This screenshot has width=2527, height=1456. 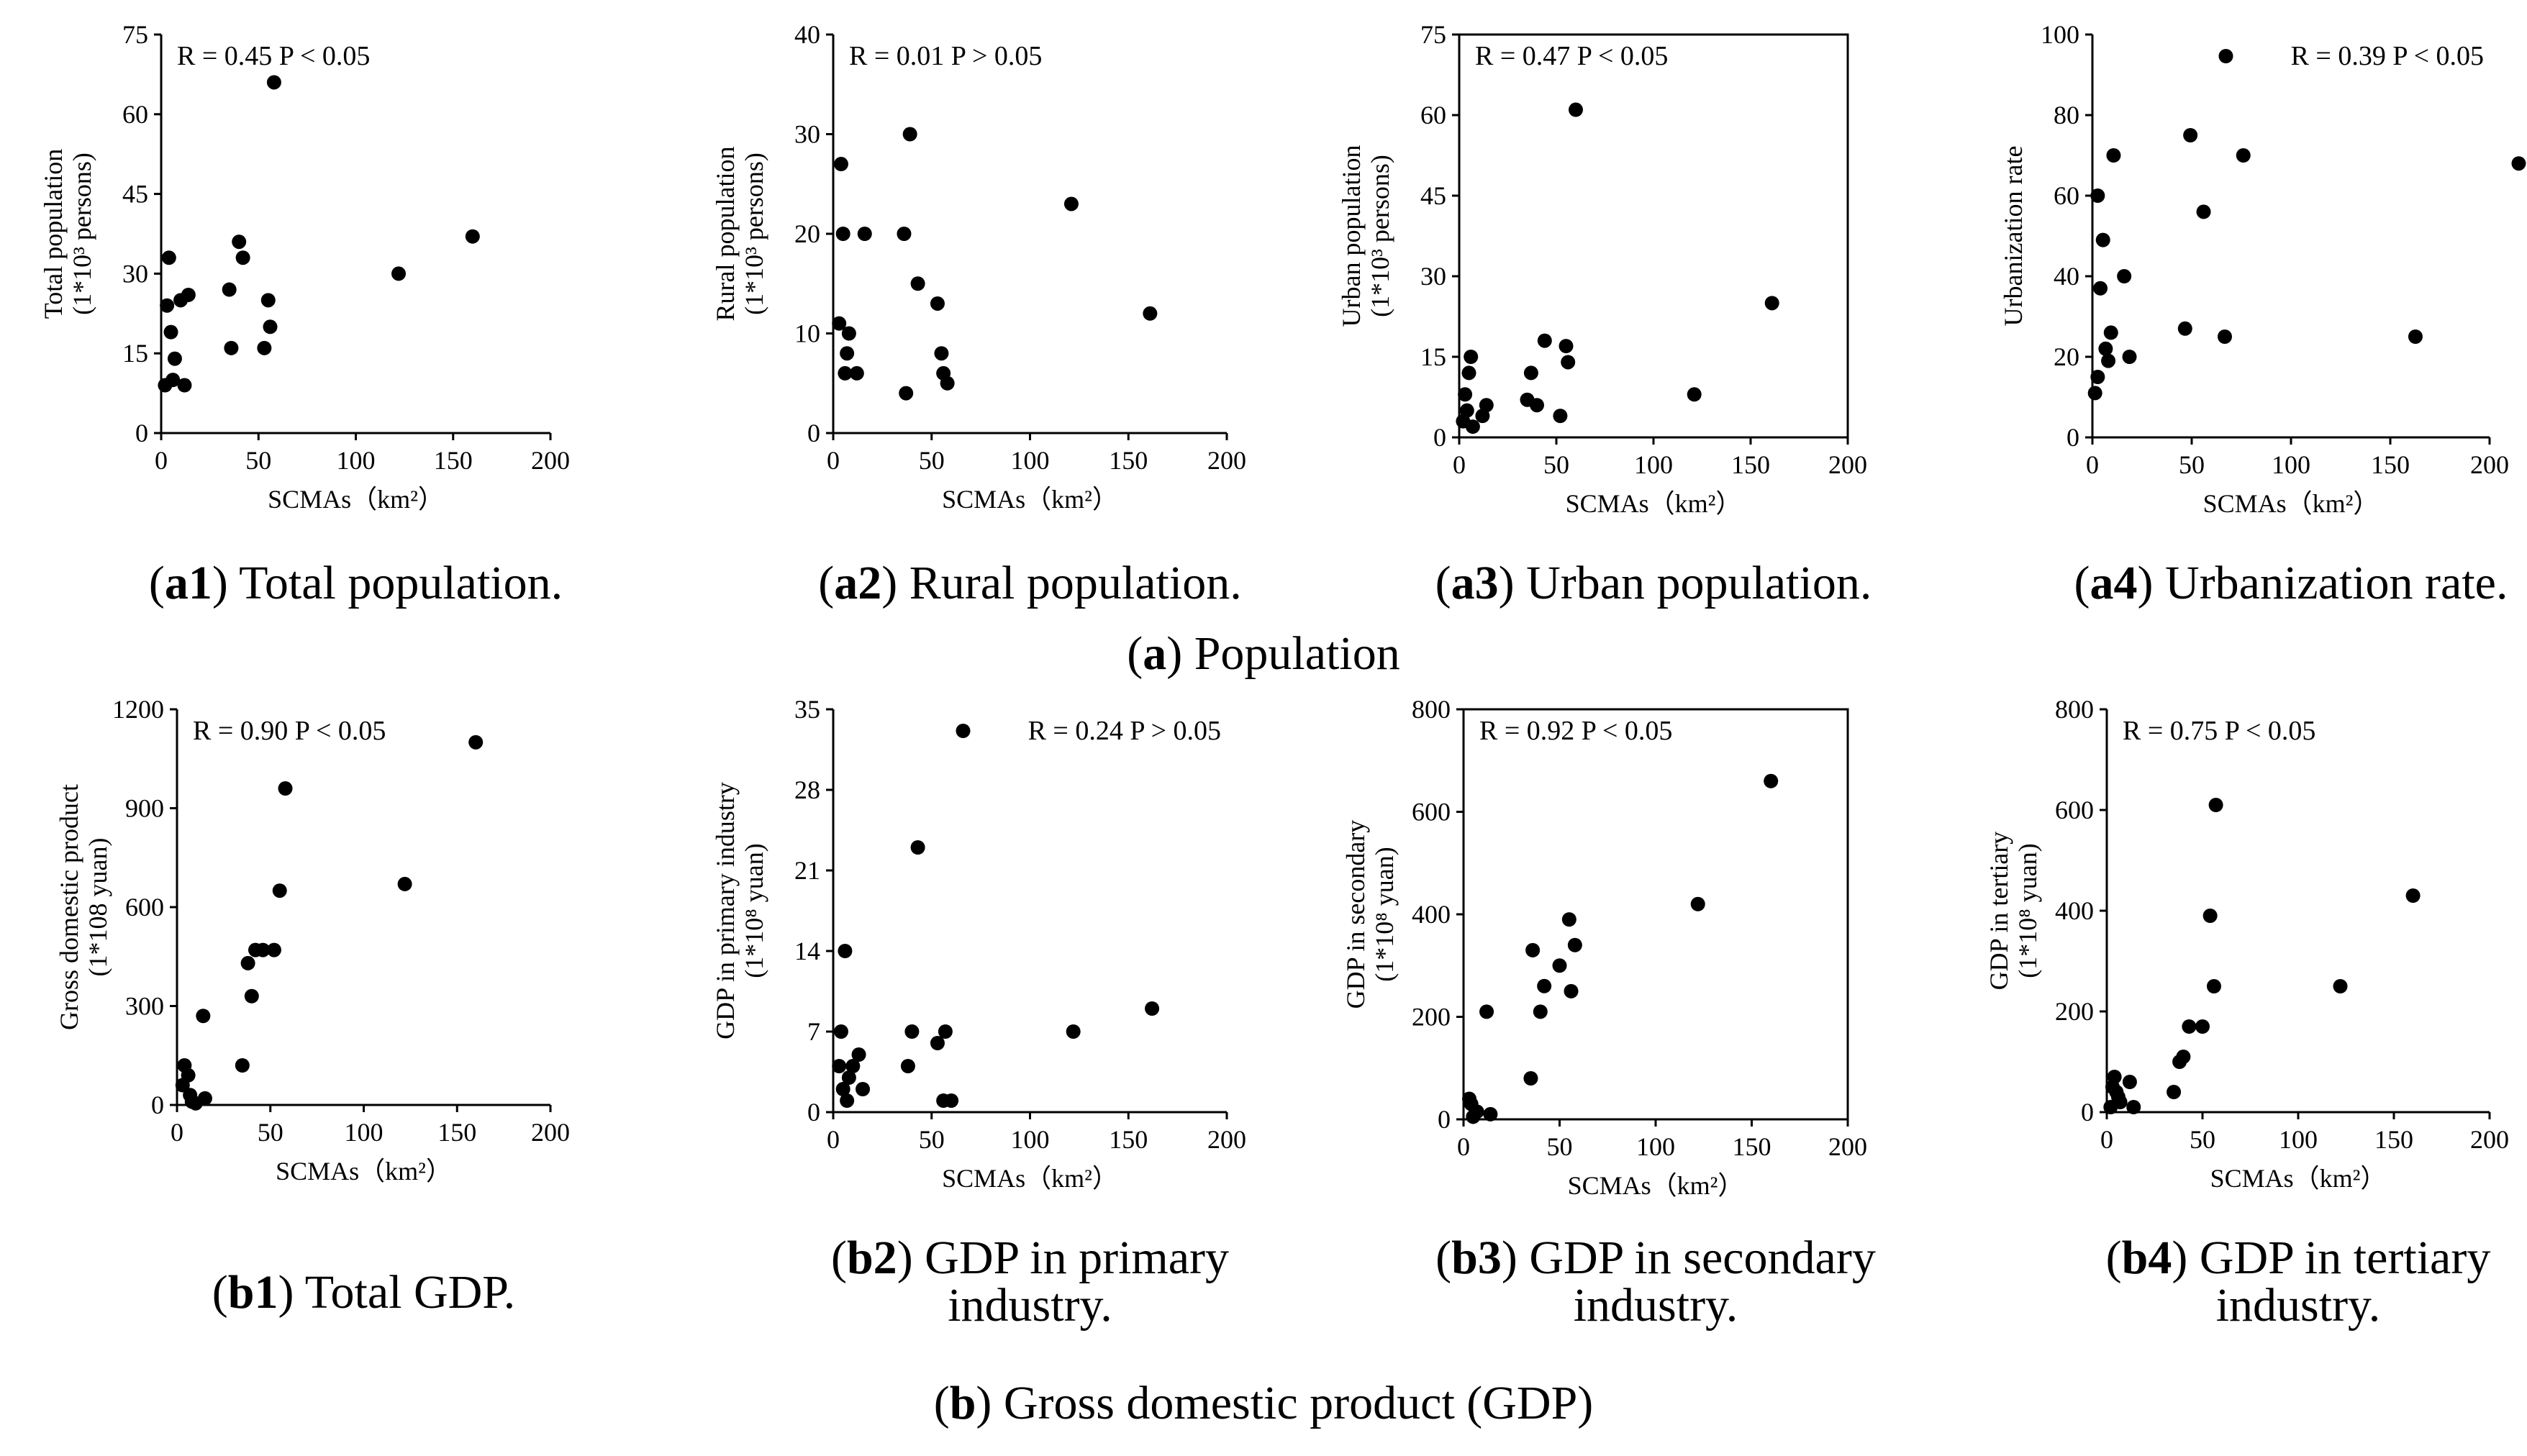 I want to click on a2-x-tick-label: 150, so click(x=1128, y=460).